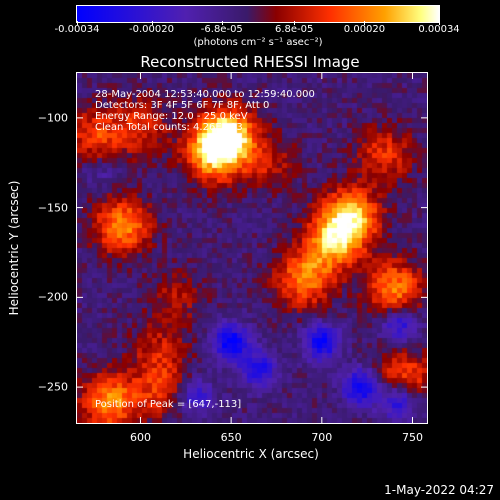 The image size is (500, 500). Describe the element at coordinates (151, 29) in the screenshot. I see `colorbar-tick-label: -0.00020` at that location.